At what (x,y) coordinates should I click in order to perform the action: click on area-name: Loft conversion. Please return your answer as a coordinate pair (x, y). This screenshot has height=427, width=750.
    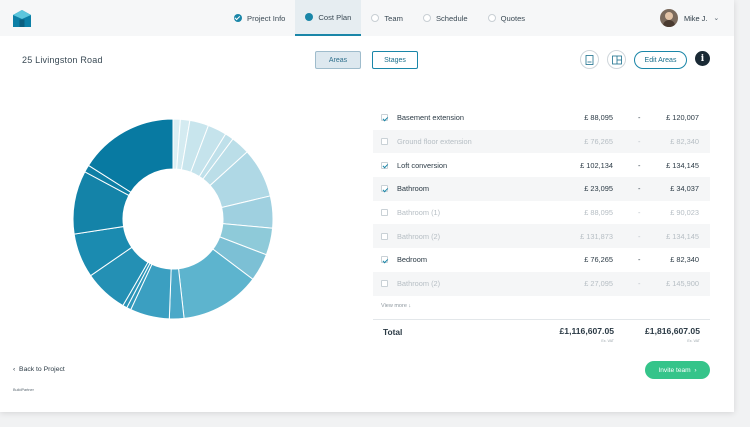
    Looking at the image, I should click on (422, 165).